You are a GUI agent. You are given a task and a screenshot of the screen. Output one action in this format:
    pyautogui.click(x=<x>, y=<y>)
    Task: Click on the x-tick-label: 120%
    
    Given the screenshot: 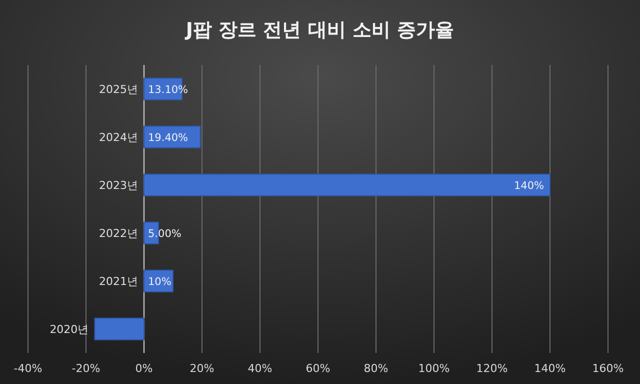 What is the action you would take?
    pyautogui.click(x=492, y=368)
    